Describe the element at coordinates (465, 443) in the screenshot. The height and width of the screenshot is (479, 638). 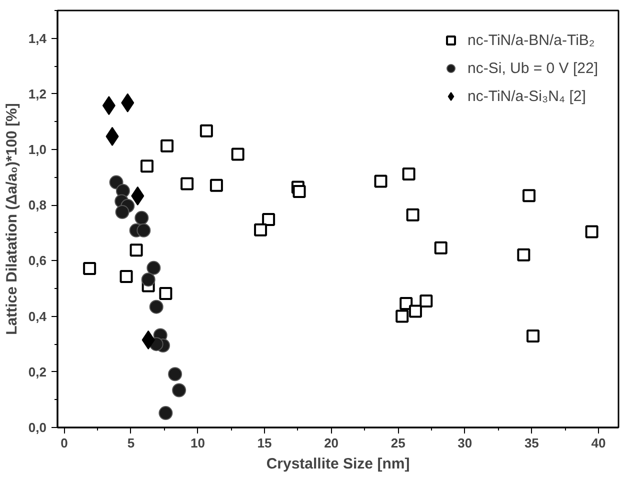
I see `x-tick-label: 30` at that location.